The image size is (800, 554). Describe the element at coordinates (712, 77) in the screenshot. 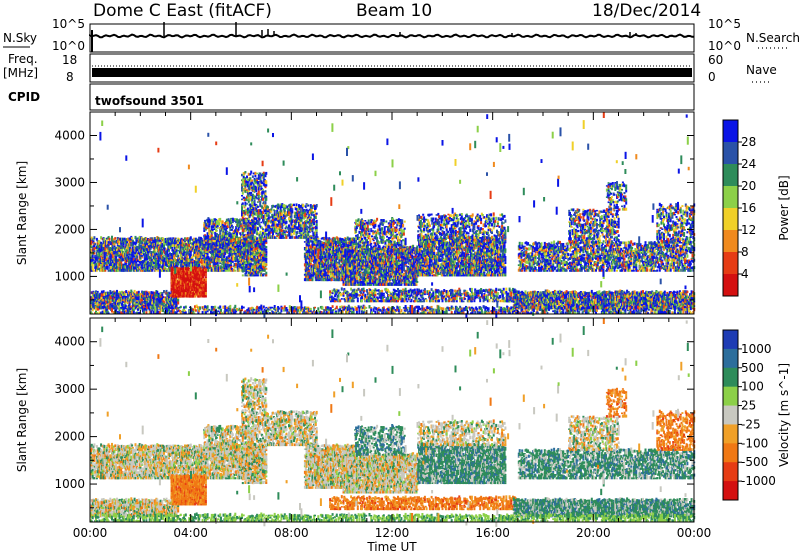

I see `nave-tick-bottom: 0` at that location.